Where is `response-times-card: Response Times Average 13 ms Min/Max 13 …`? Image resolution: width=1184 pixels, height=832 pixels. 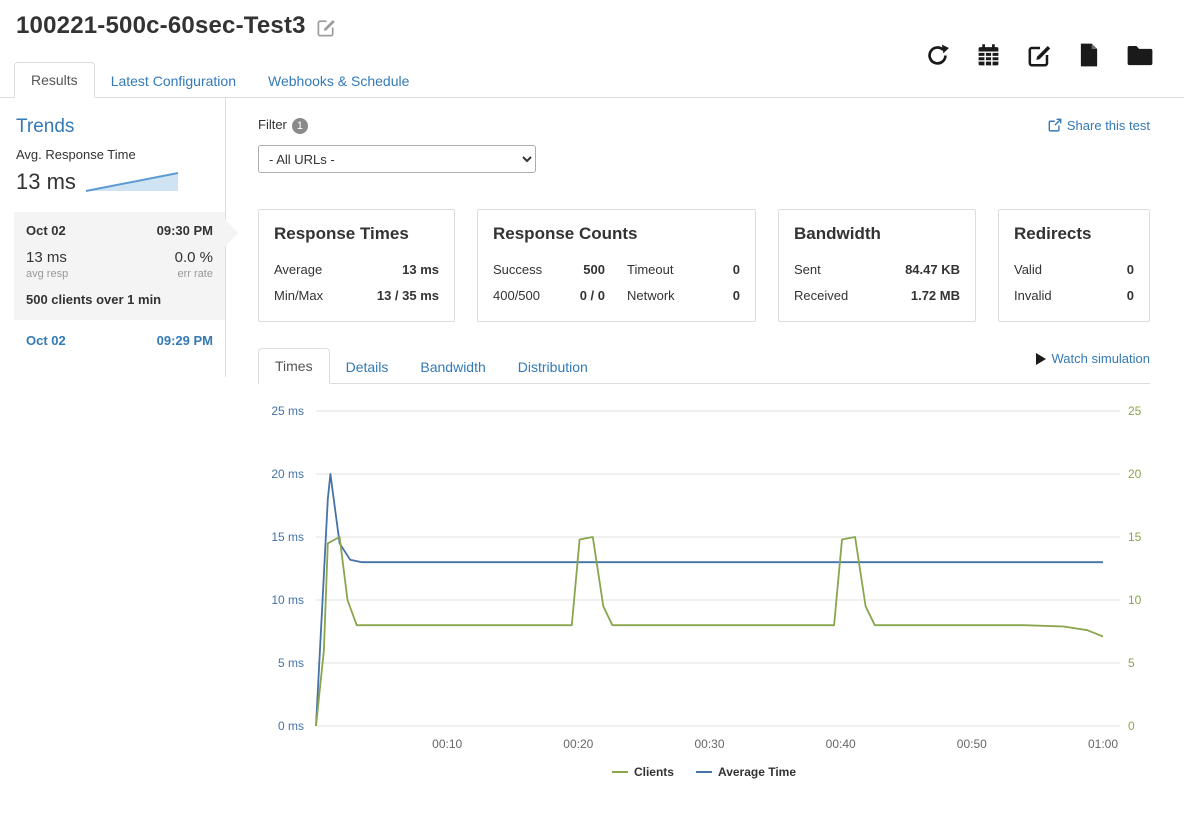
response-times-card: Response Times Average 13 ms Min/Max 13 … is located at coordinates (356, 265).